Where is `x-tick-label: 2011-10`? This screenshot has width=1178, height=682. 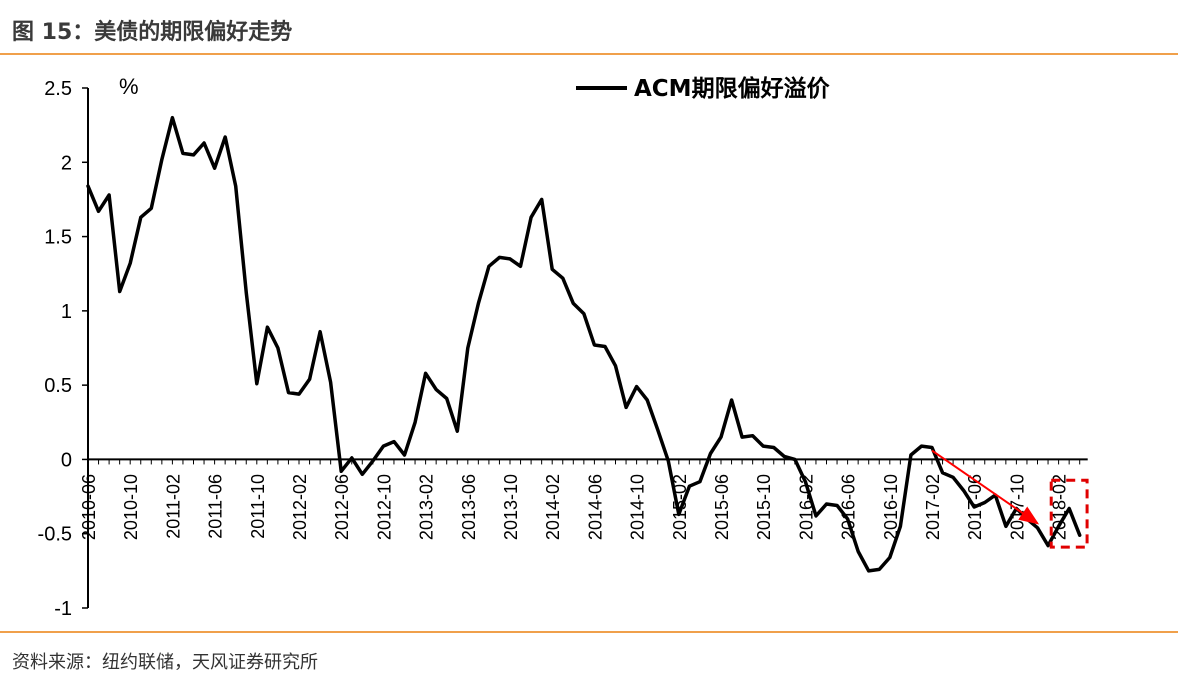 x-tick-label: 2011-10 is located at coordinates (258, 506).